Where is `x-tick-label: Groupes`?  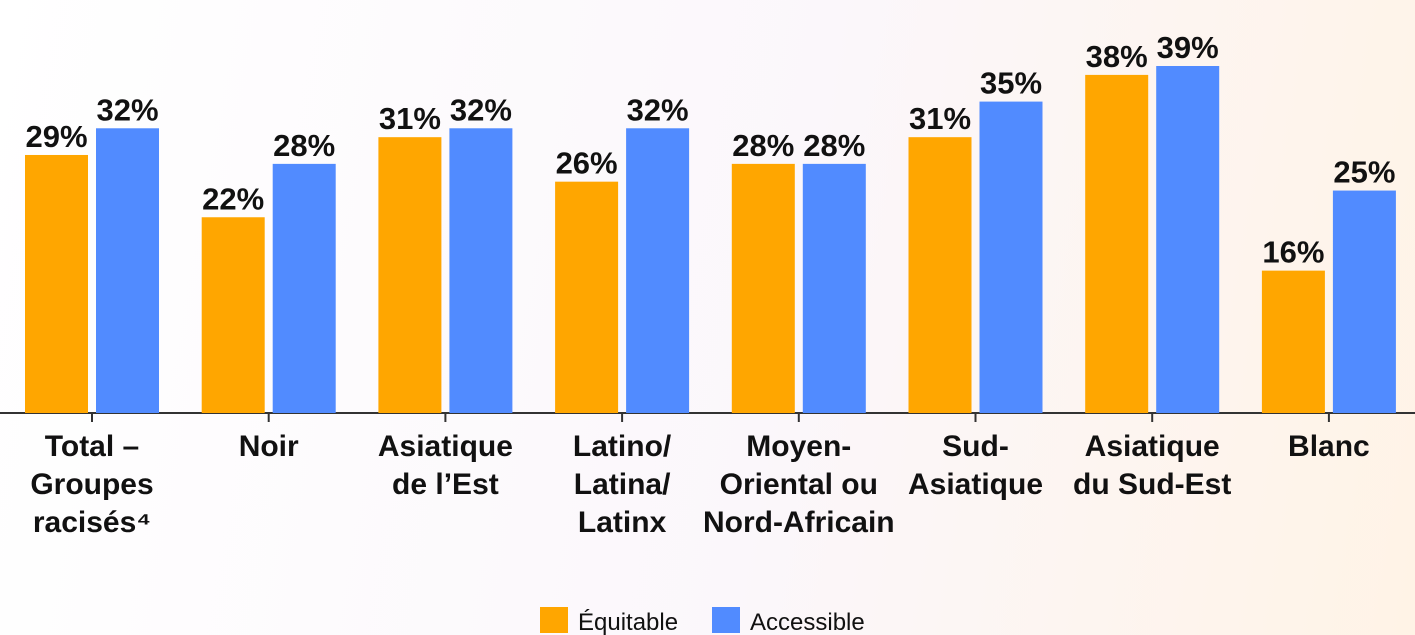
x-tick-label: Groupes is located at coordinates (91, 484).